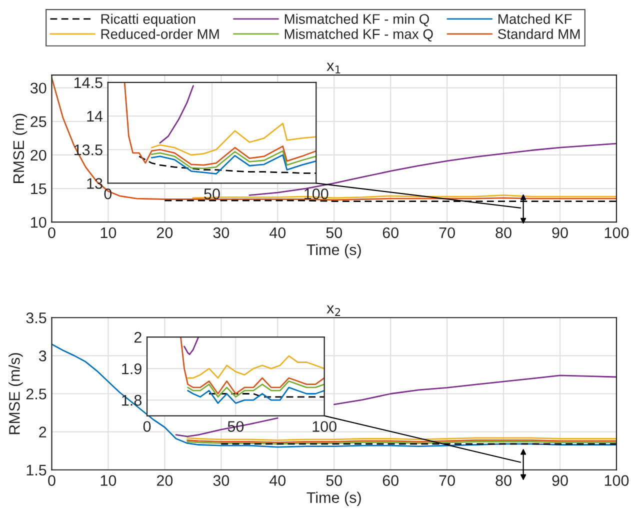  I want to click on legend-label: Reduced-order MM, so click(160, 33).